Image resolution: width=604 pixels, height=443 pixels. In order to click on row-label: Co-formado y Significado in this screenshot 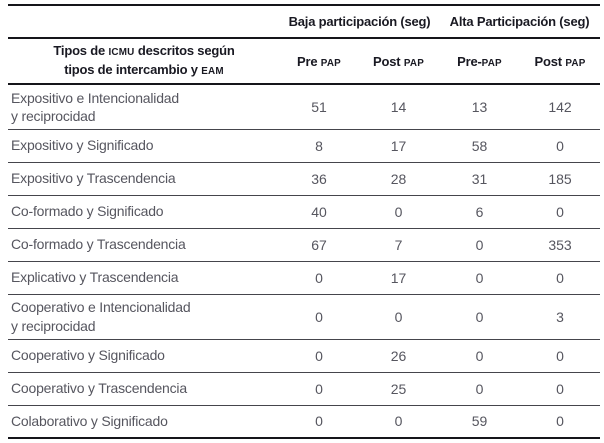, I will do `click(87, 211)`.